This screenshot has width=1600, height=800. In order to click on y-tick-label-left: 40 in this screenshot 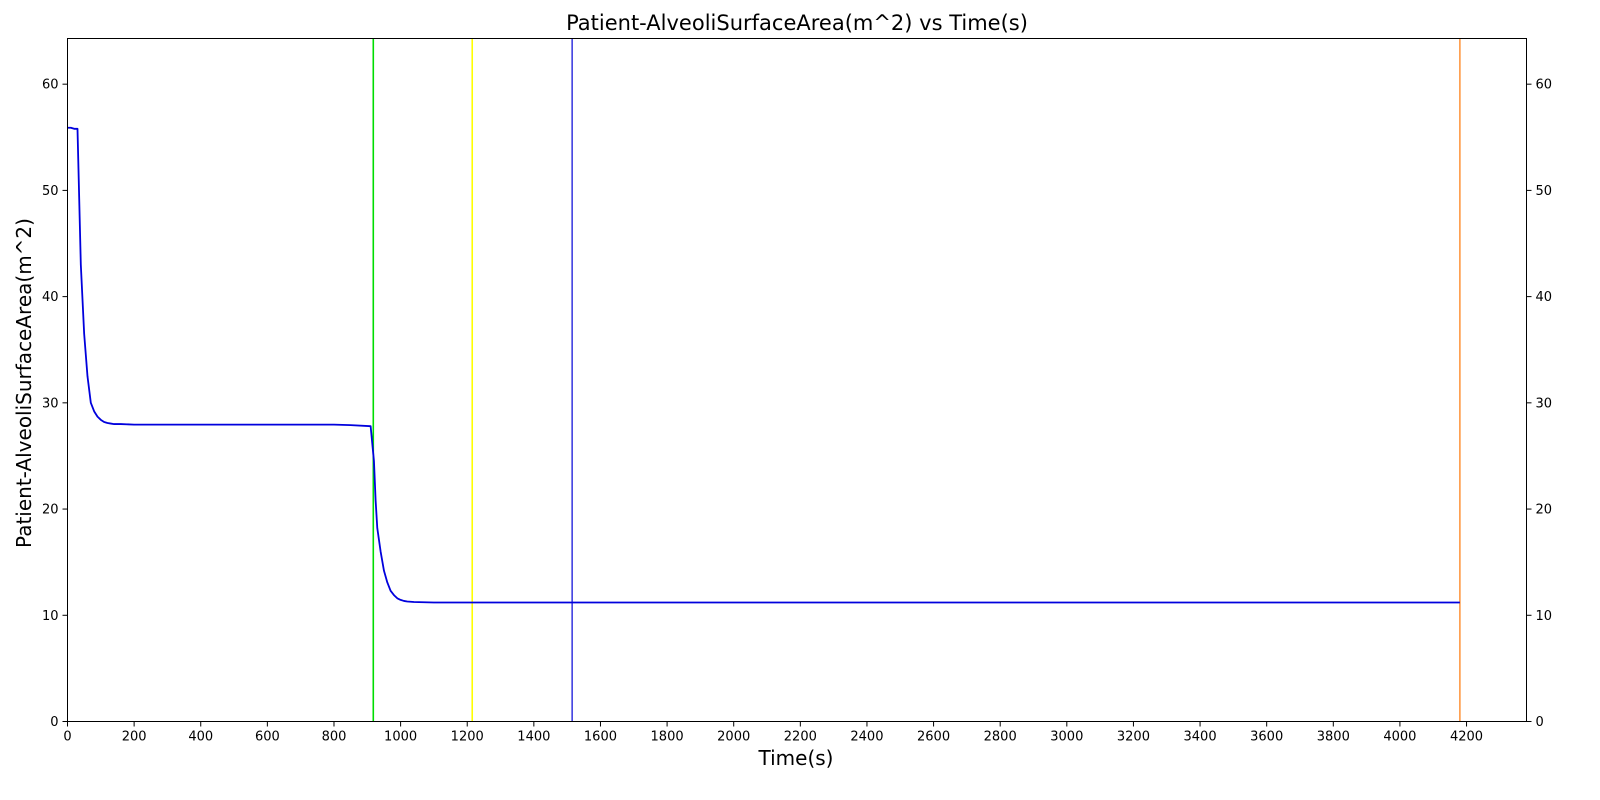, I will do `click(50, 297)`.